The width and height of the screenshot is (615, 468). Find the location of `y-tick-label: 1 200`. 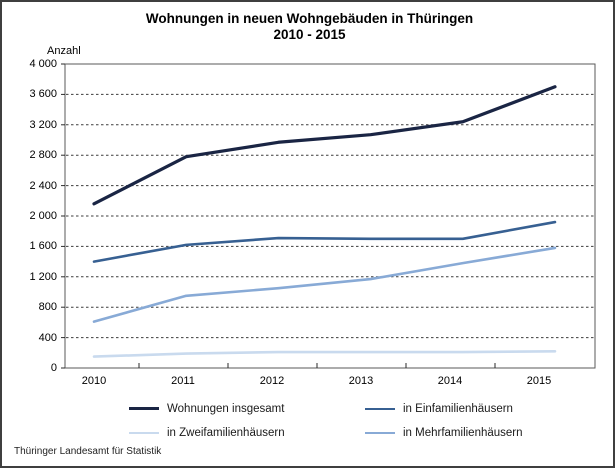

y-tick-label: 1 200 is located at coordinates (43, 276).